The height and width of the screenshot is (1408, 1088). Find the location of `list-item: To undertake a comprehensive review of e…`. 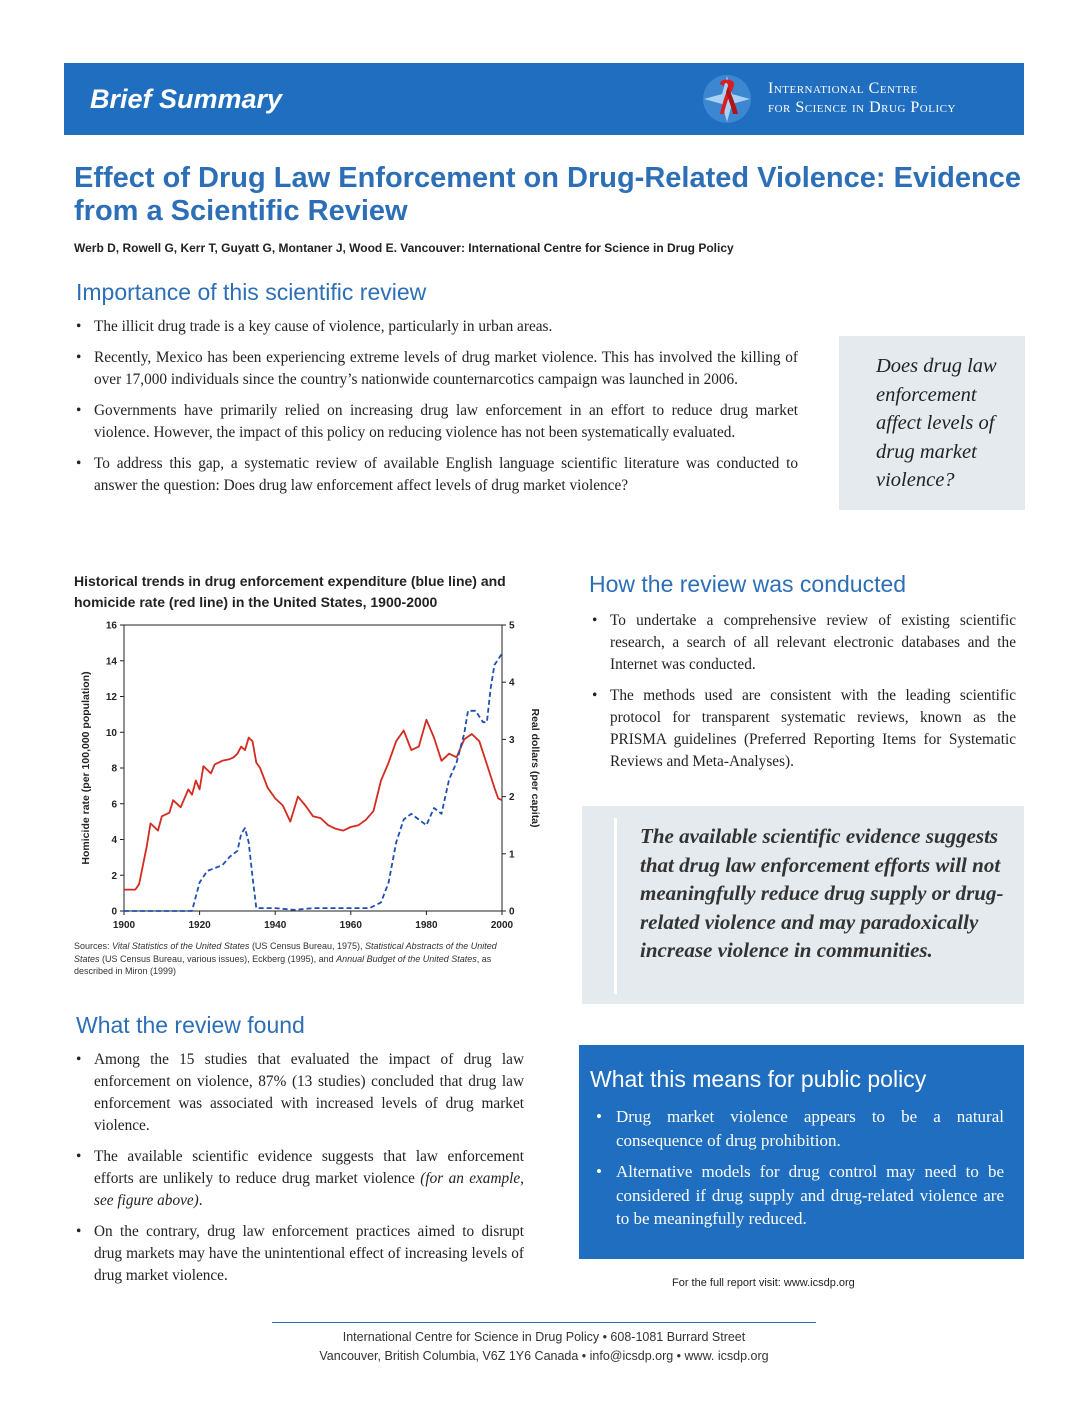

list-item: To undertake a comprehensive review of e… is located at coordinates (803, 643).